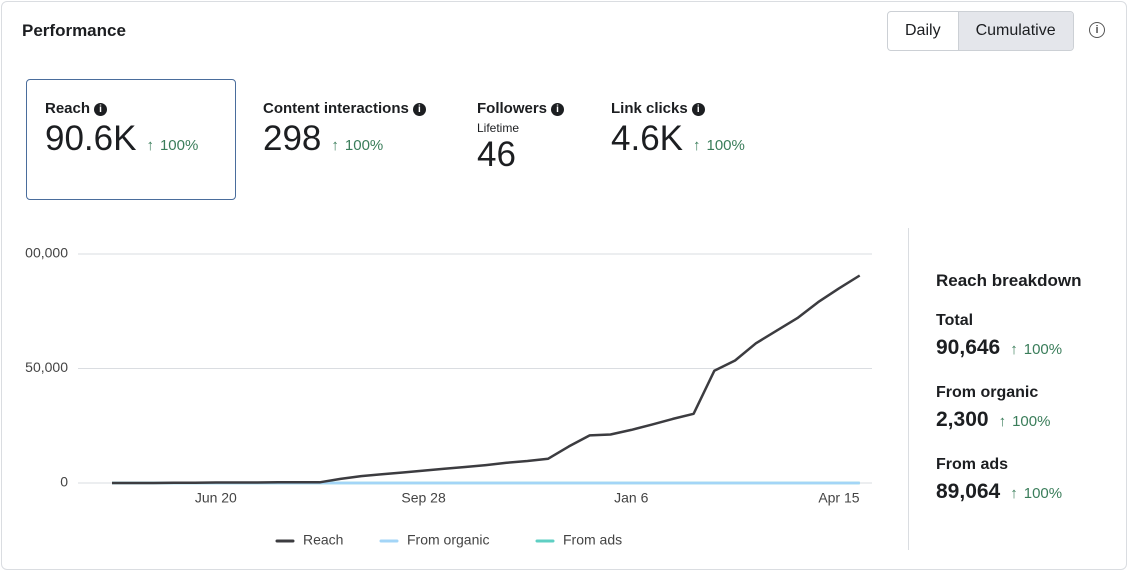  What do you see at coordinates (216, 498) in the screenshot?
I see `x-tick-label: Jun 20` at bounding box center [216, 498].